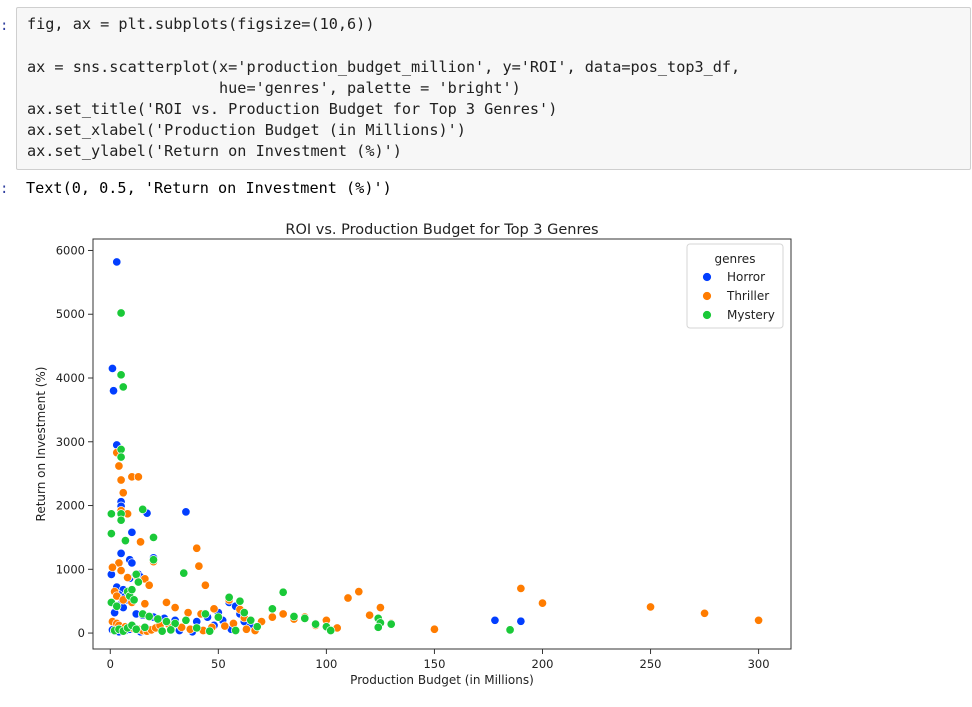 The width and height of the screenshot is (972, 707). What do you see at coordinates (201, 24) in the screenshot?
I see `code-line-1: fig, ax = plt.subplots(figsize=(10,6))` at bounding box center [201, 24].